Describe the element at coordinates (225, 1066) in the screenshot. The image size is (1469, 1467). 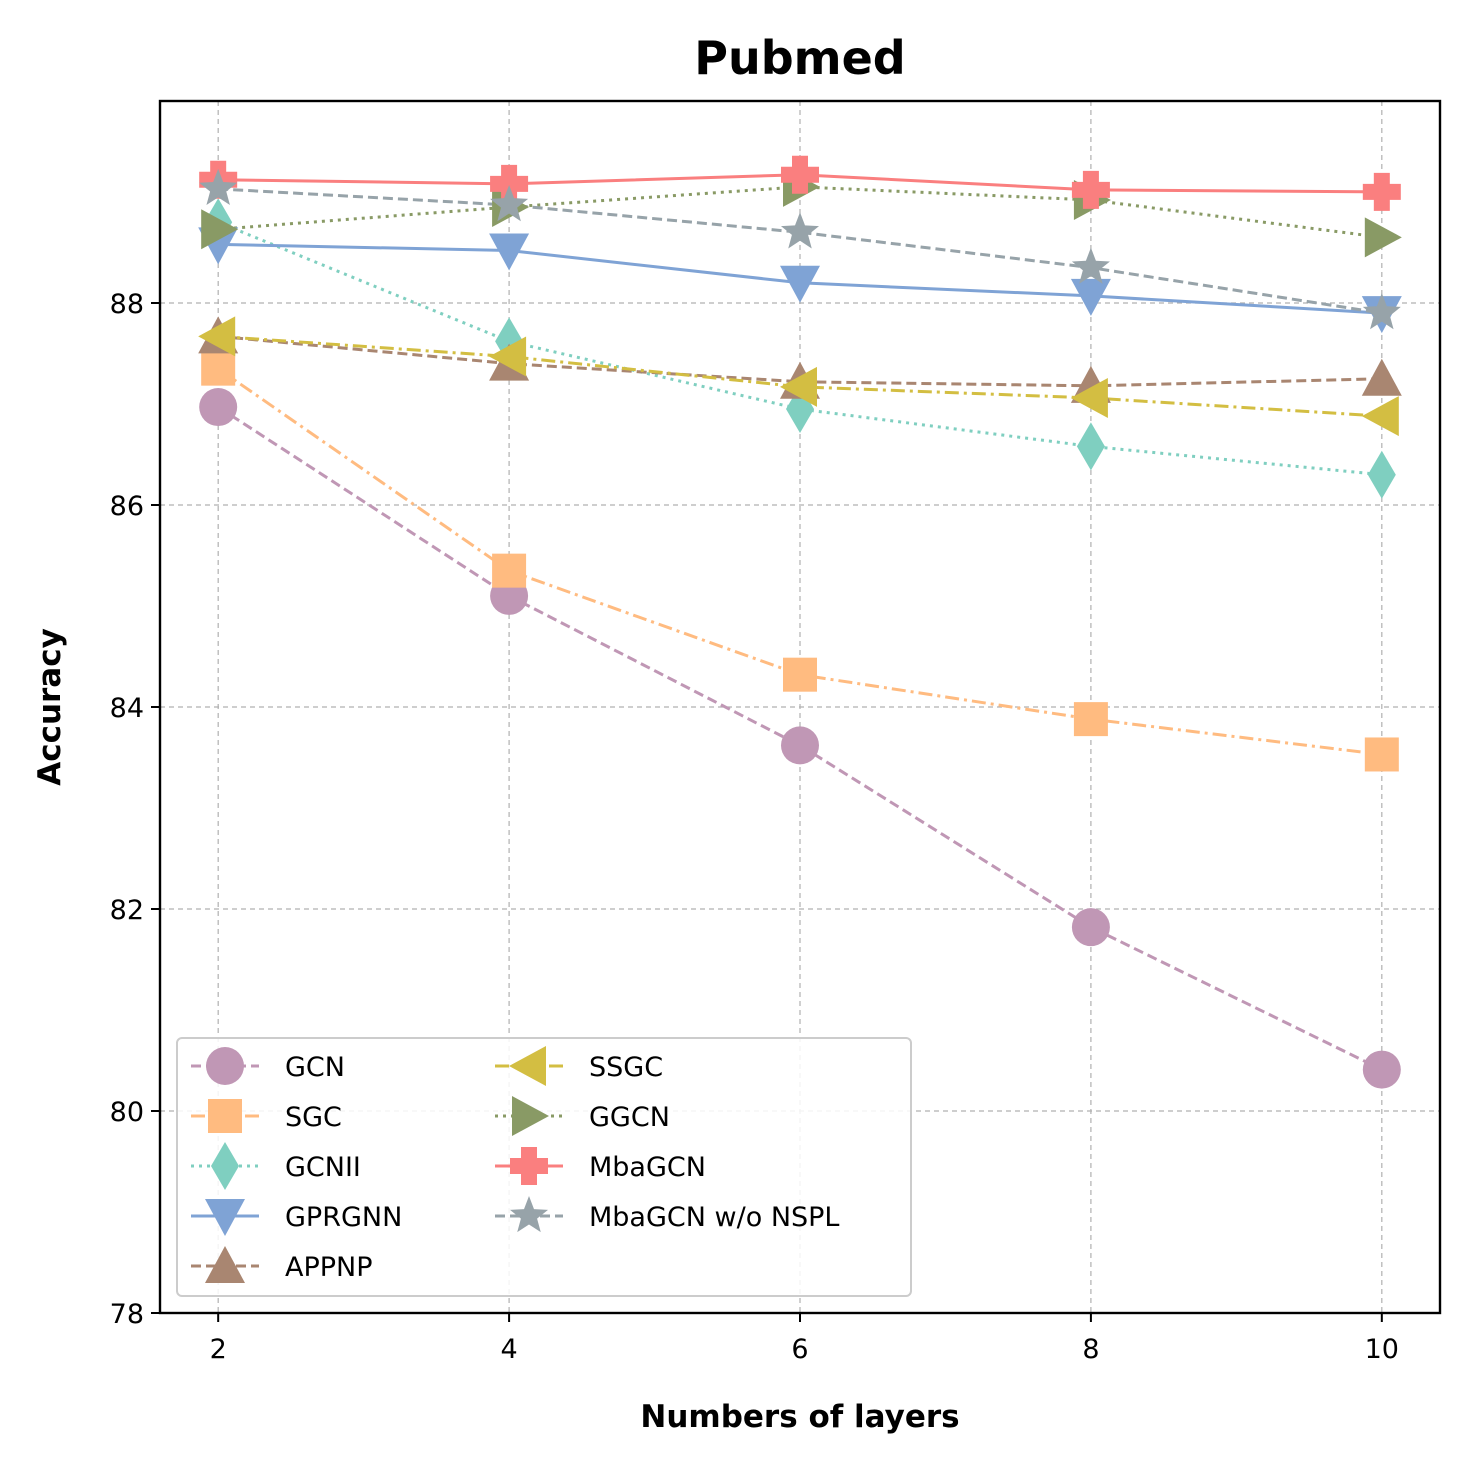
I see `legend-marker-gcn` at that location.